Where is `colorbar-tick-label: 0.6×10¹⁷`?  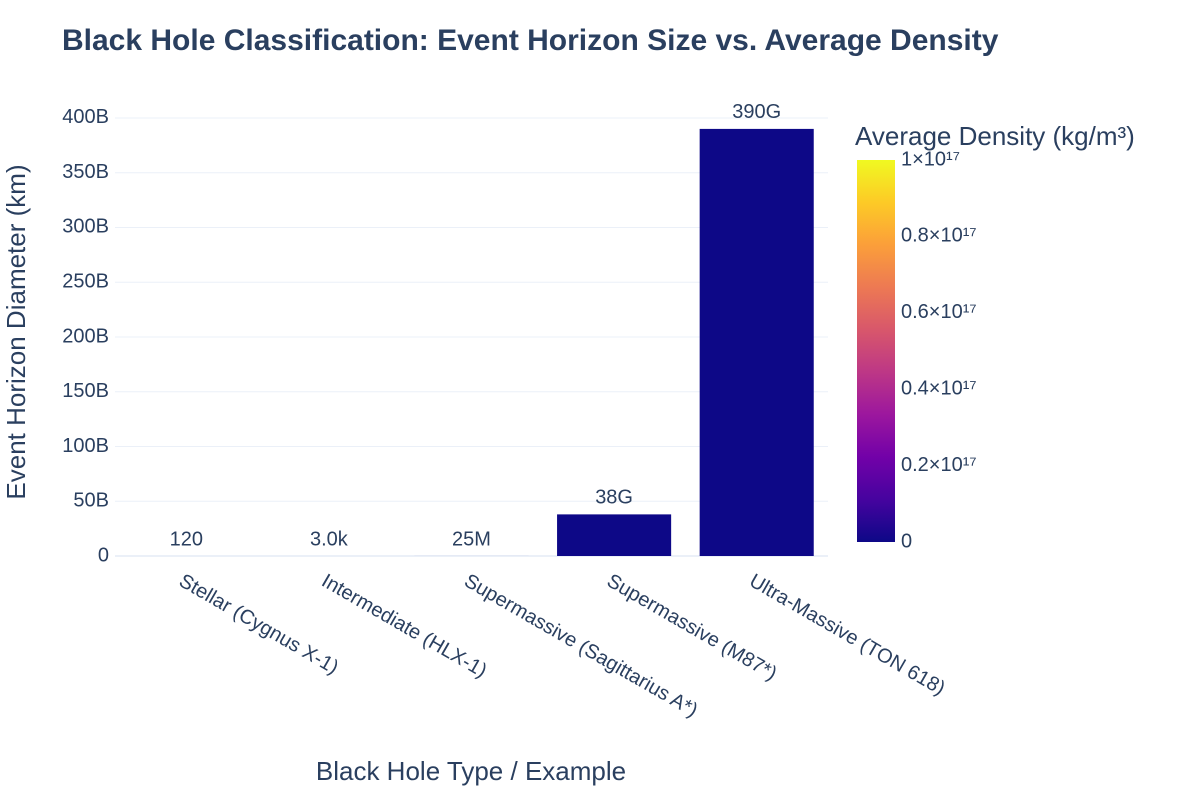 colorbar-tick-label: 0.6×10¹⁷ is located at coordinates (939, 312).